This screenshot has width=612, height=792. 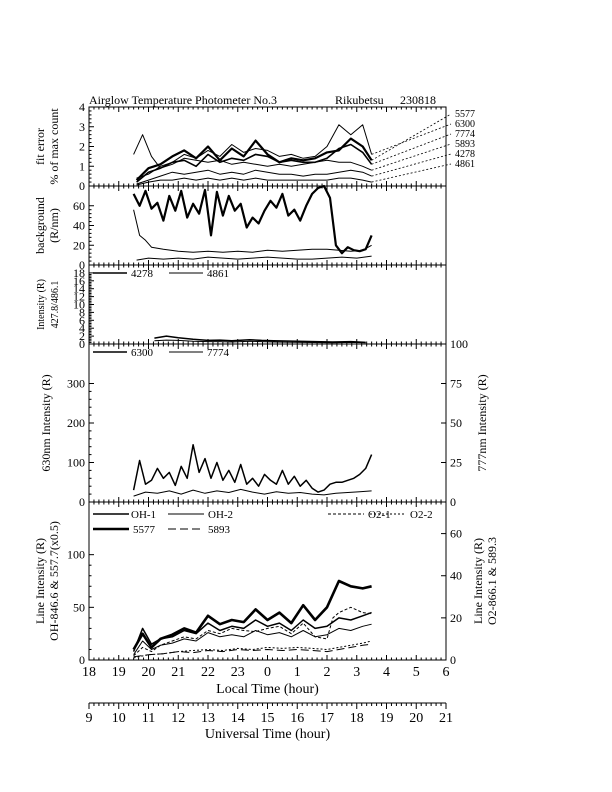 I want to click on legend-label-4861: 4861, so click(x=218, y=274).